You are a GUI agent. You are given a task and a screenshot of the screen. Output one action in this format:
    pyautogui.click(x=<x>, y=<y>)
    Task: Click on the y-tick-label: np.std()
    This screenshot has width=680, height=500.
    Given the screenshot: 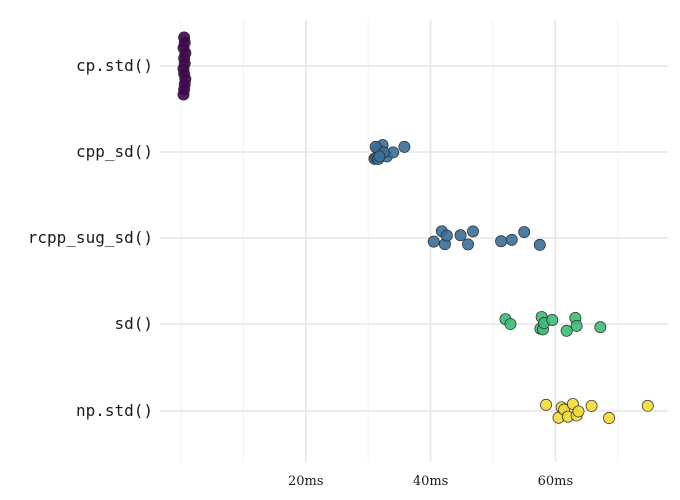 What is the action you would take?
    pyautogui.click(x=114, y=410)
    